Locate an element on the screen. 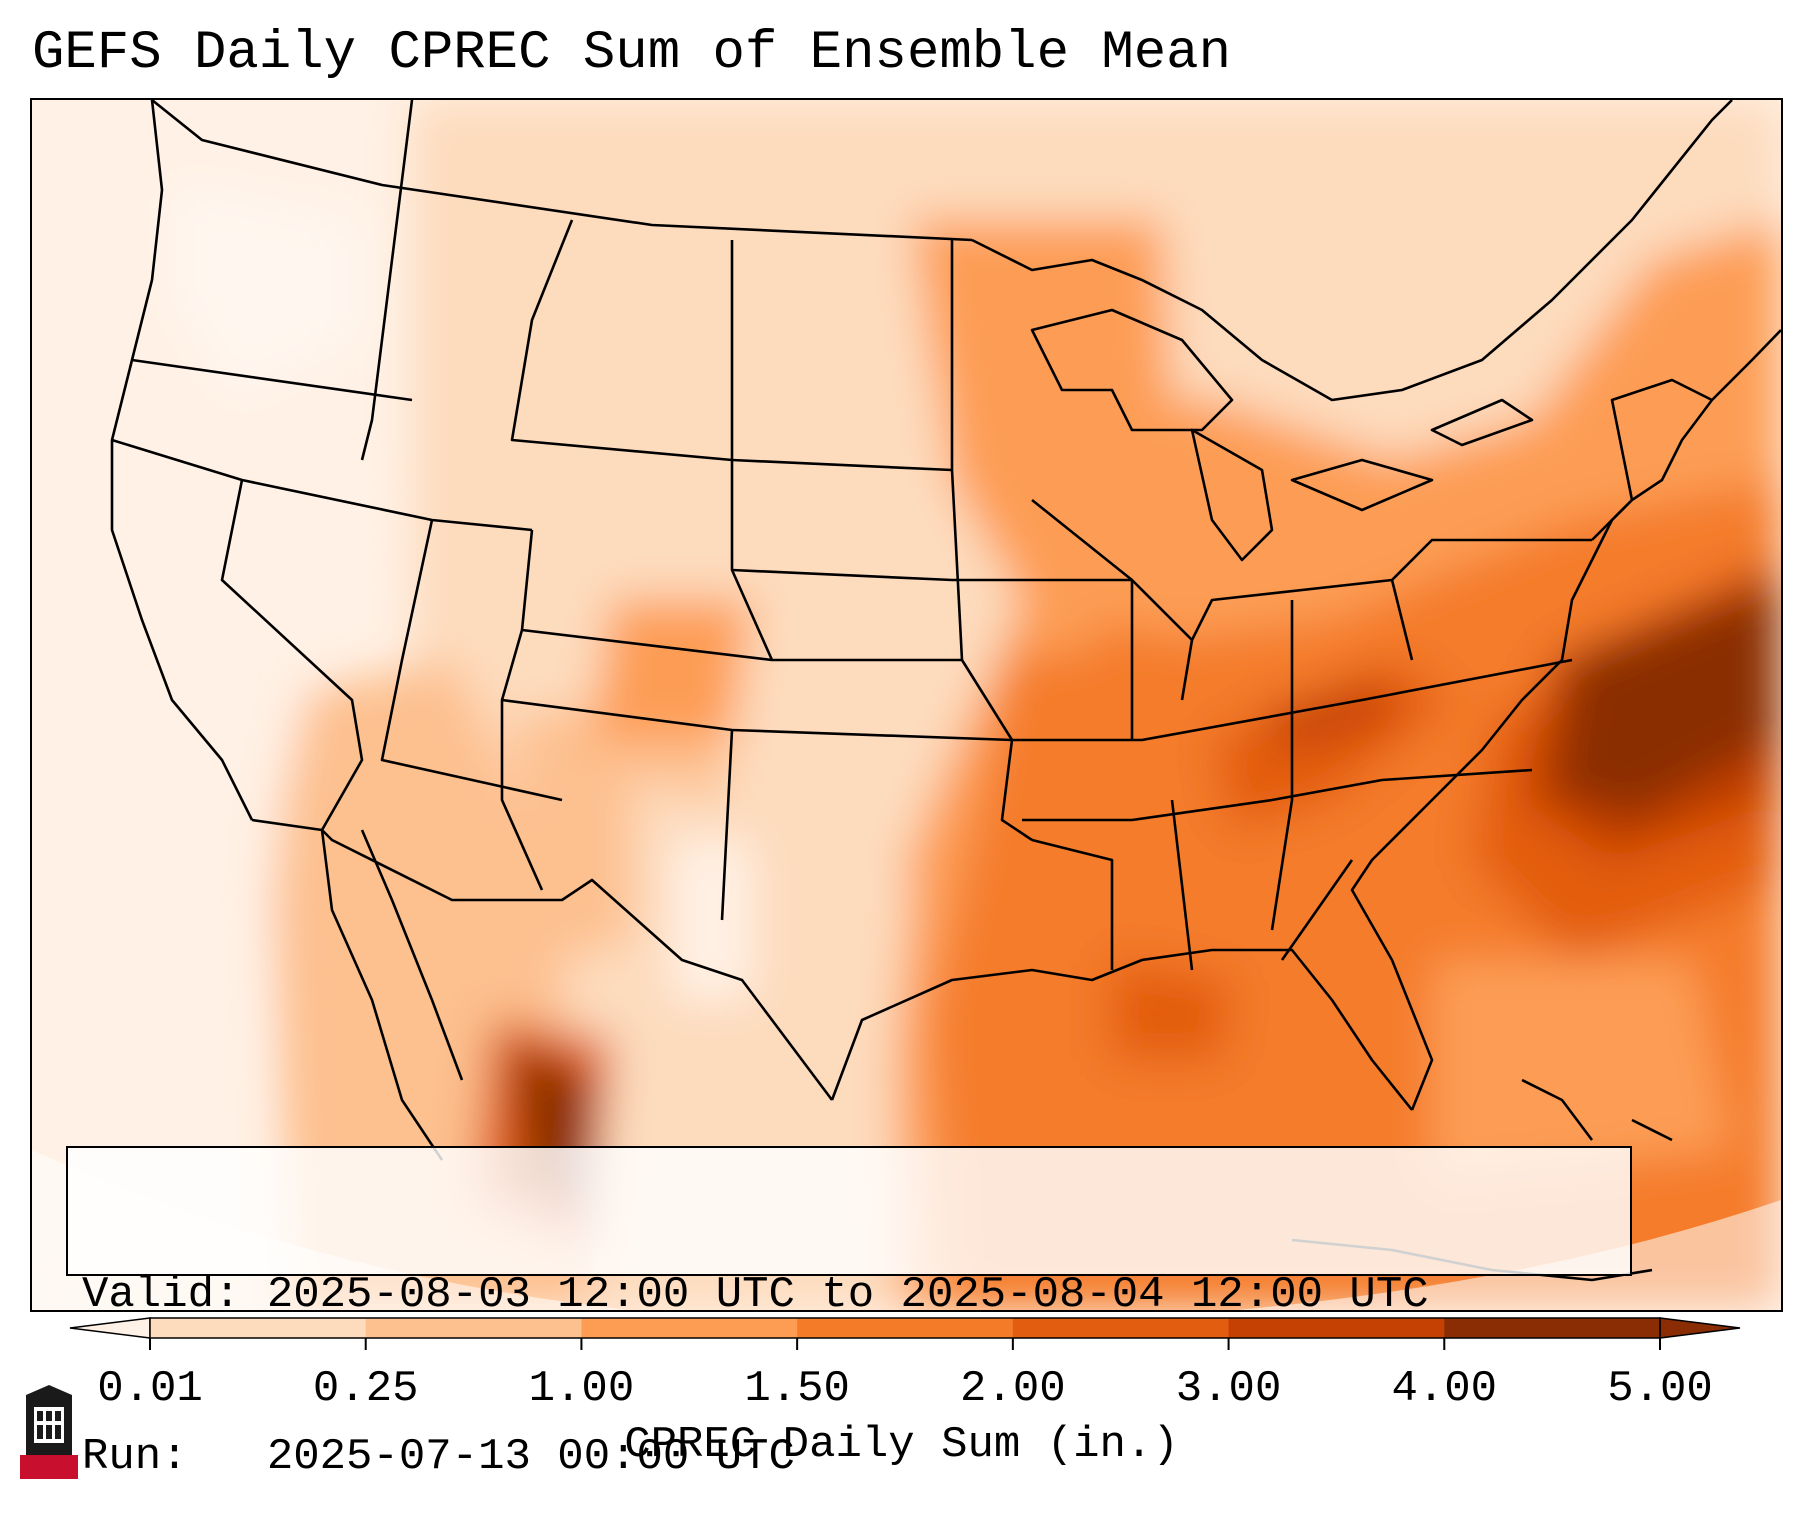  run-time: 2025-07-13 00:00 UTC is located at coordinates (530, 1457).